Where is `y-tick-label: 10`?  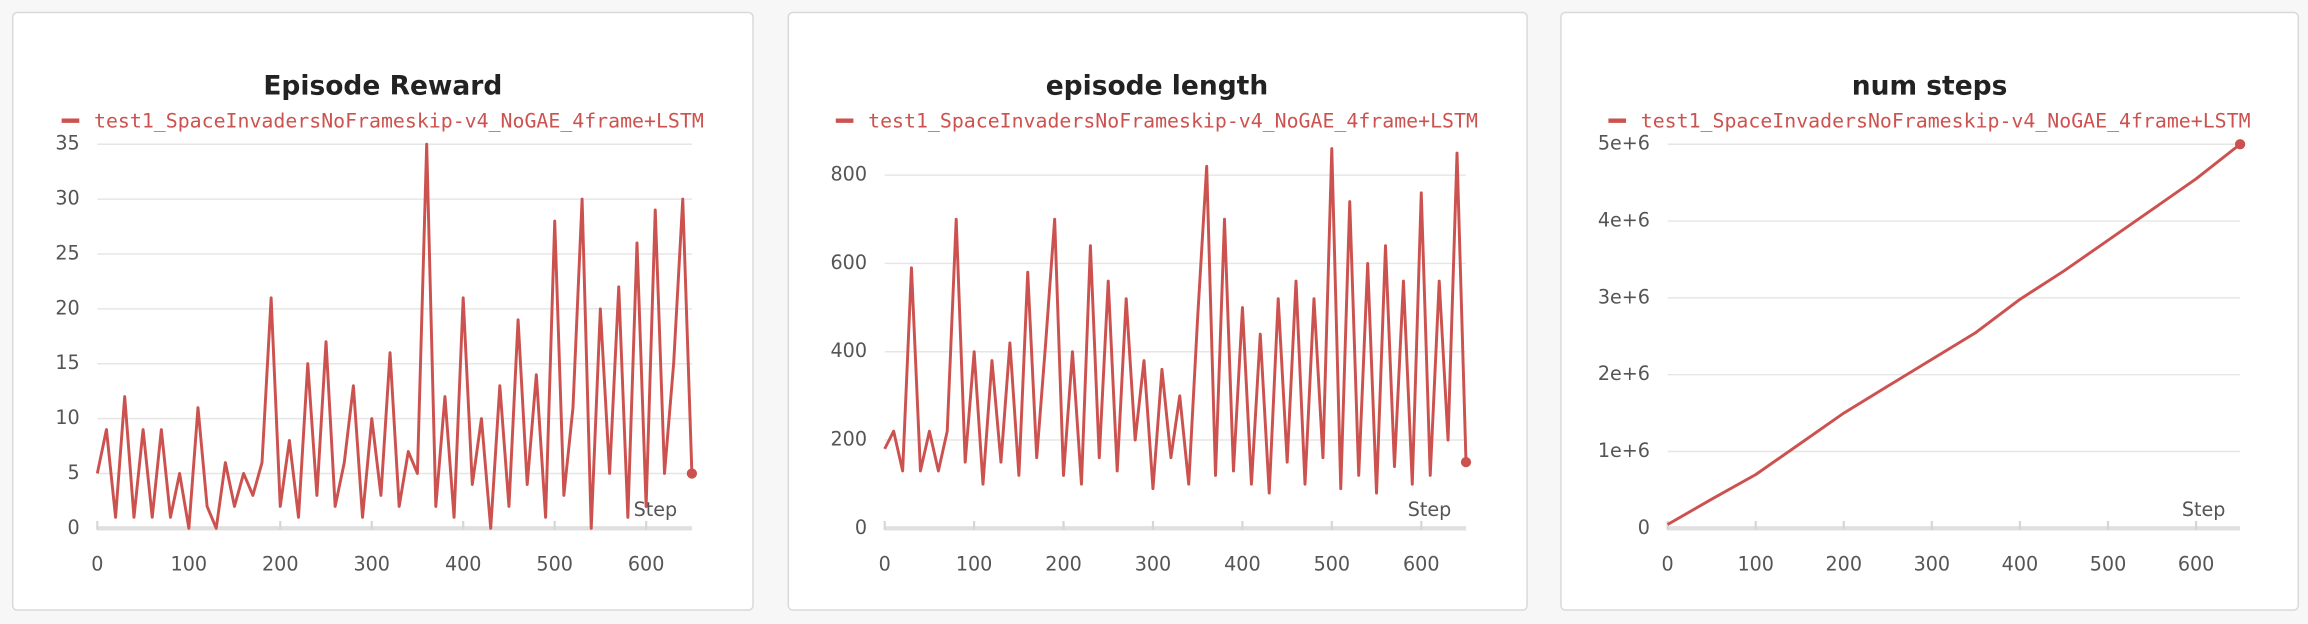 y-tick-label: 10 is located at coordinates (67, 417).